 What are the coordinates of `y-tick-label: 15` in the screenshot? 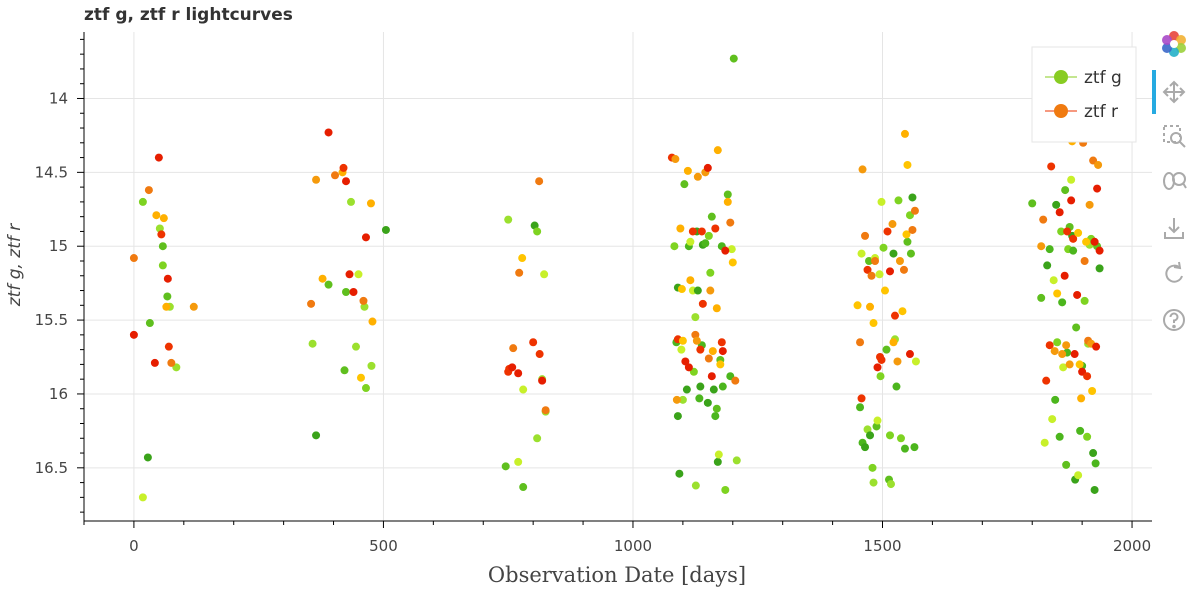 It's located at (58, 246).